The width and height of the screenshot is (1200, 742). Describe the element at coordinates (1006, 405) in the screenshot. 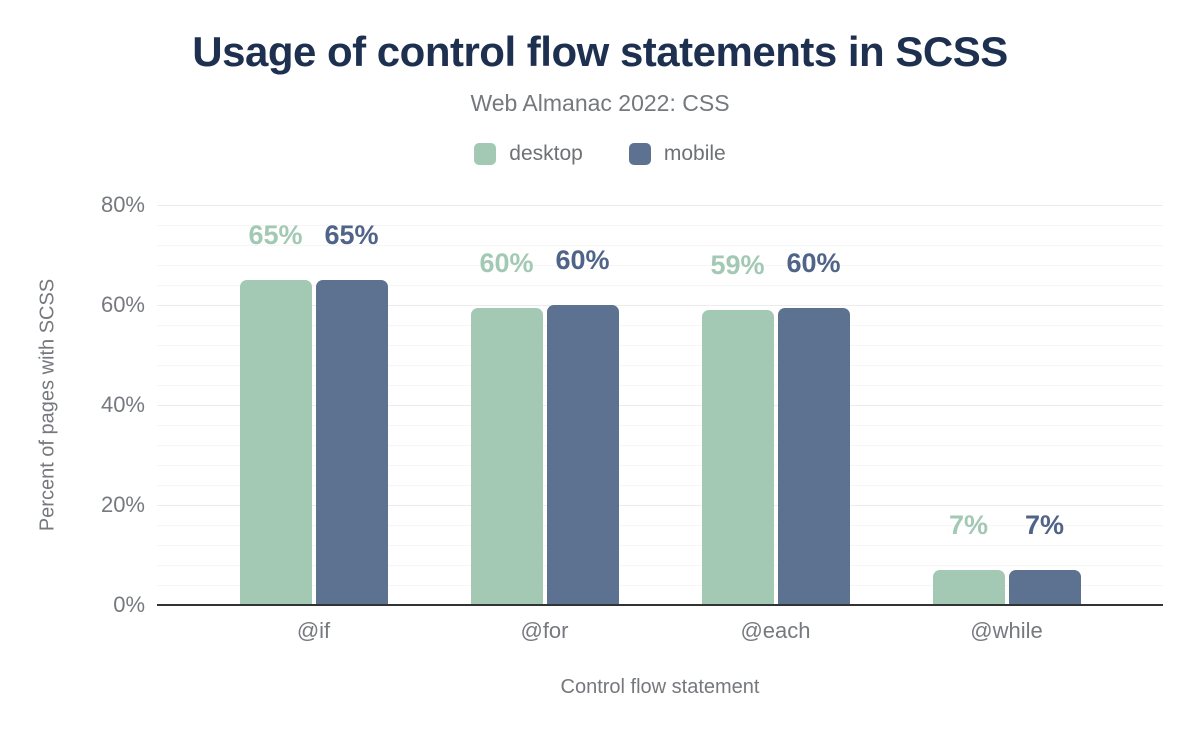

I see `bar-group-while: 7% 7%` at that location.